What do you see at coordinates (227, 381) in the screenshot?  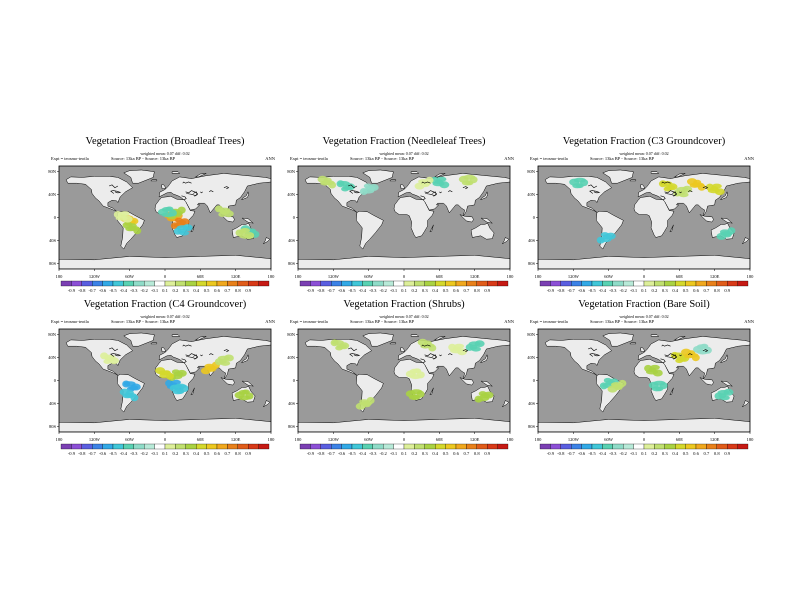 I see `landmass-indonesia` at bounding box center [227, 381].